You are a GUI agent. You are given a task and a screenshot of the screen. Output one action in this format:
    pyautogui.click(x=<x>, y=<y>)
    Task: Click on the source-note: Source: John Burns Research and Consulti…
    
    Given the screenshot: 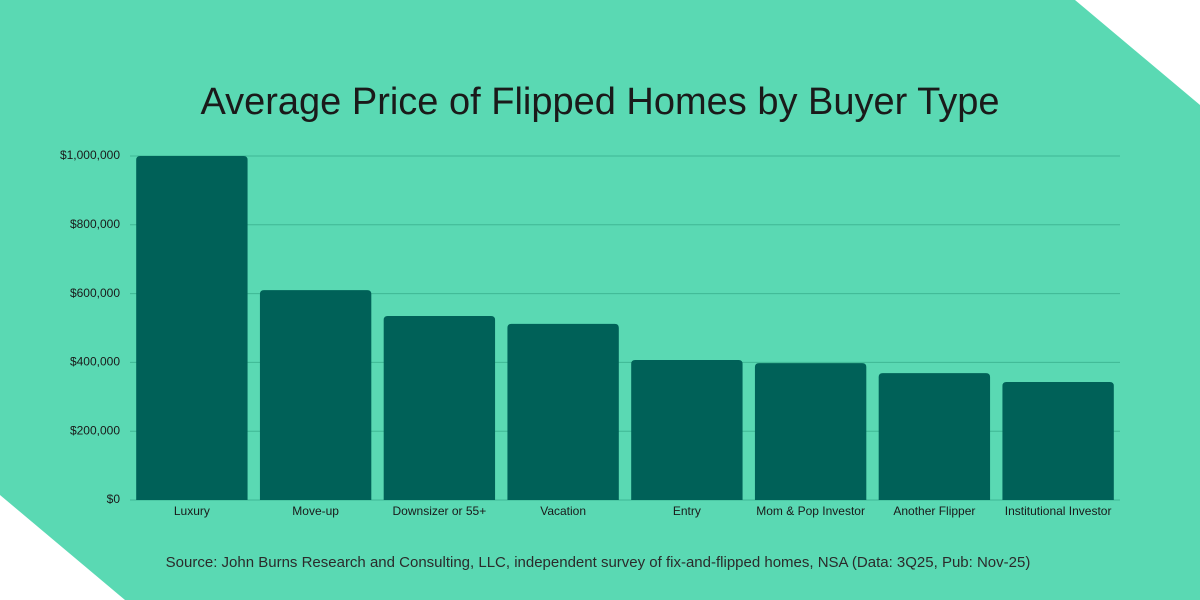 What is the action you would take?
    pyautogui.click(x=598, y=562)
    